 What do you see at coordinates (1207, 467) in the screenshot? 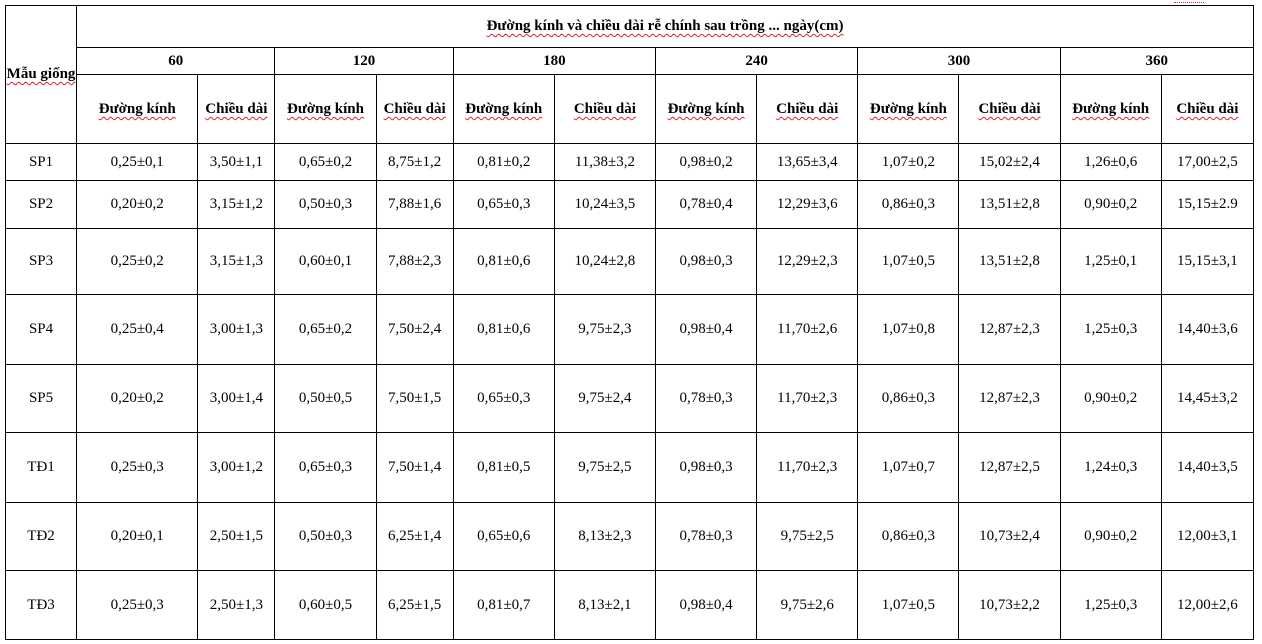
I see `length-cell: 14,40±3,5` at bounding box center [1207, 467].